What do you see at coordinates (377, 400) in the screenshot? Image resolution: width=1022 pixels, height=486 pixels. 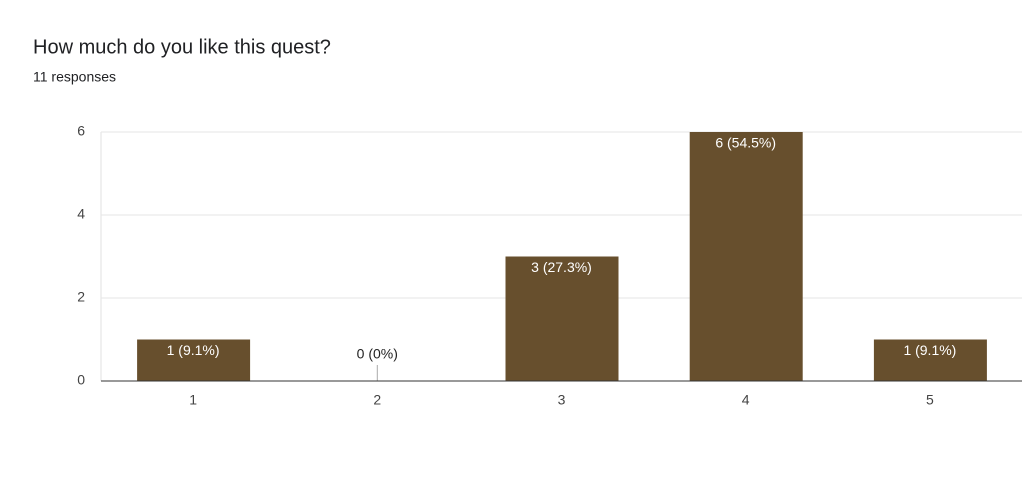 I see `x-tick-label: 2` at bounding box center [377, 400].